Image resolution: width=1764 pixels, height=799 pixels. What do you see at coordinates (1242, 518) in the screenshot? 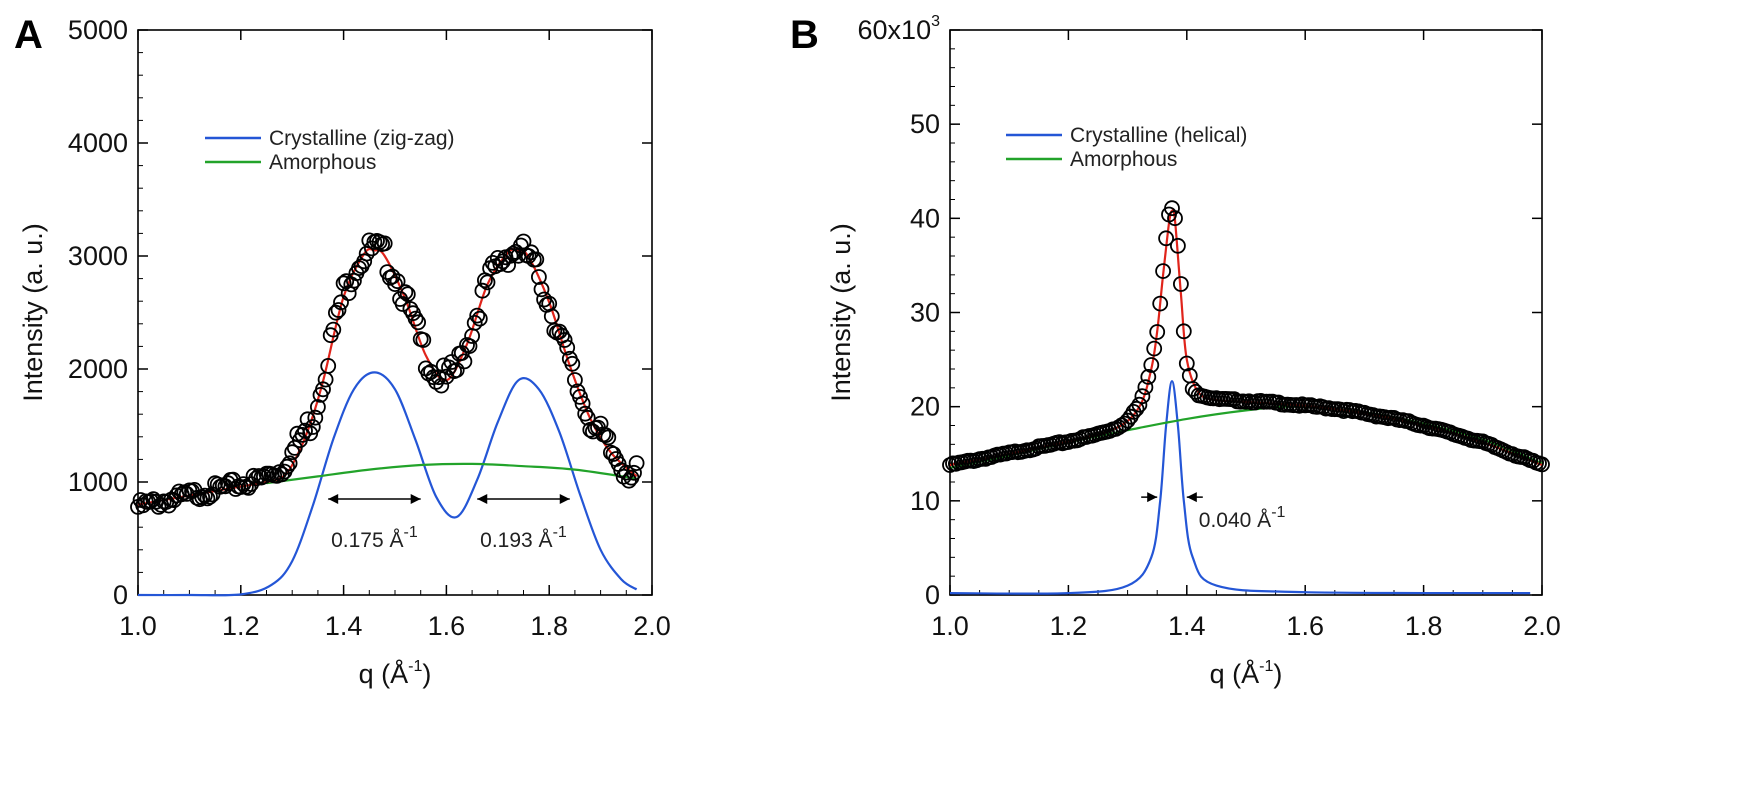
I see `fwhm-label: 0.040 Å-1` at bounding box center [1242, 518].